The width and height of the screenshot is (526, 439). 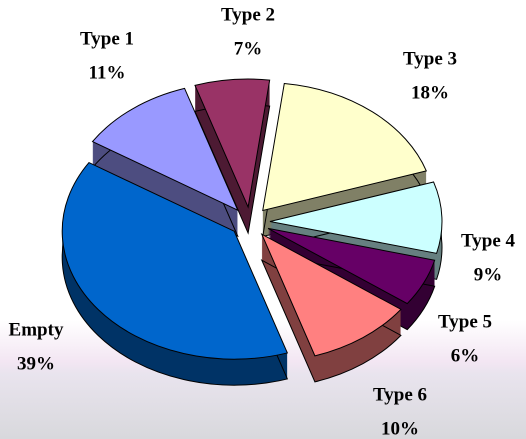 What do you see at coordinates (107, 72) in the screenshot?
I see `value-label: 11%` at bounding box center [107, 72].